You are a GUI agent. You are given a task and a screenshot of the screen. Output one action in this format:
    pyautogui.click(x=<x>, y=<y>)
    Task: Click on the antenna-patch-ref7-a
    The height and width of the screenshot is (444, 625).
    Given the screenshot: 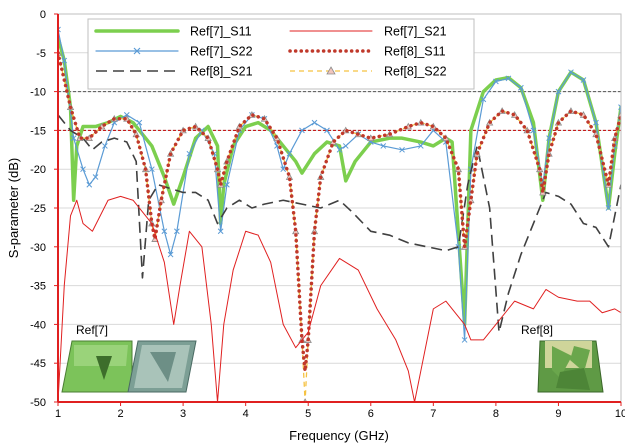 What is the action you would take?
    pyautogui.click(x=101, y=355)
    